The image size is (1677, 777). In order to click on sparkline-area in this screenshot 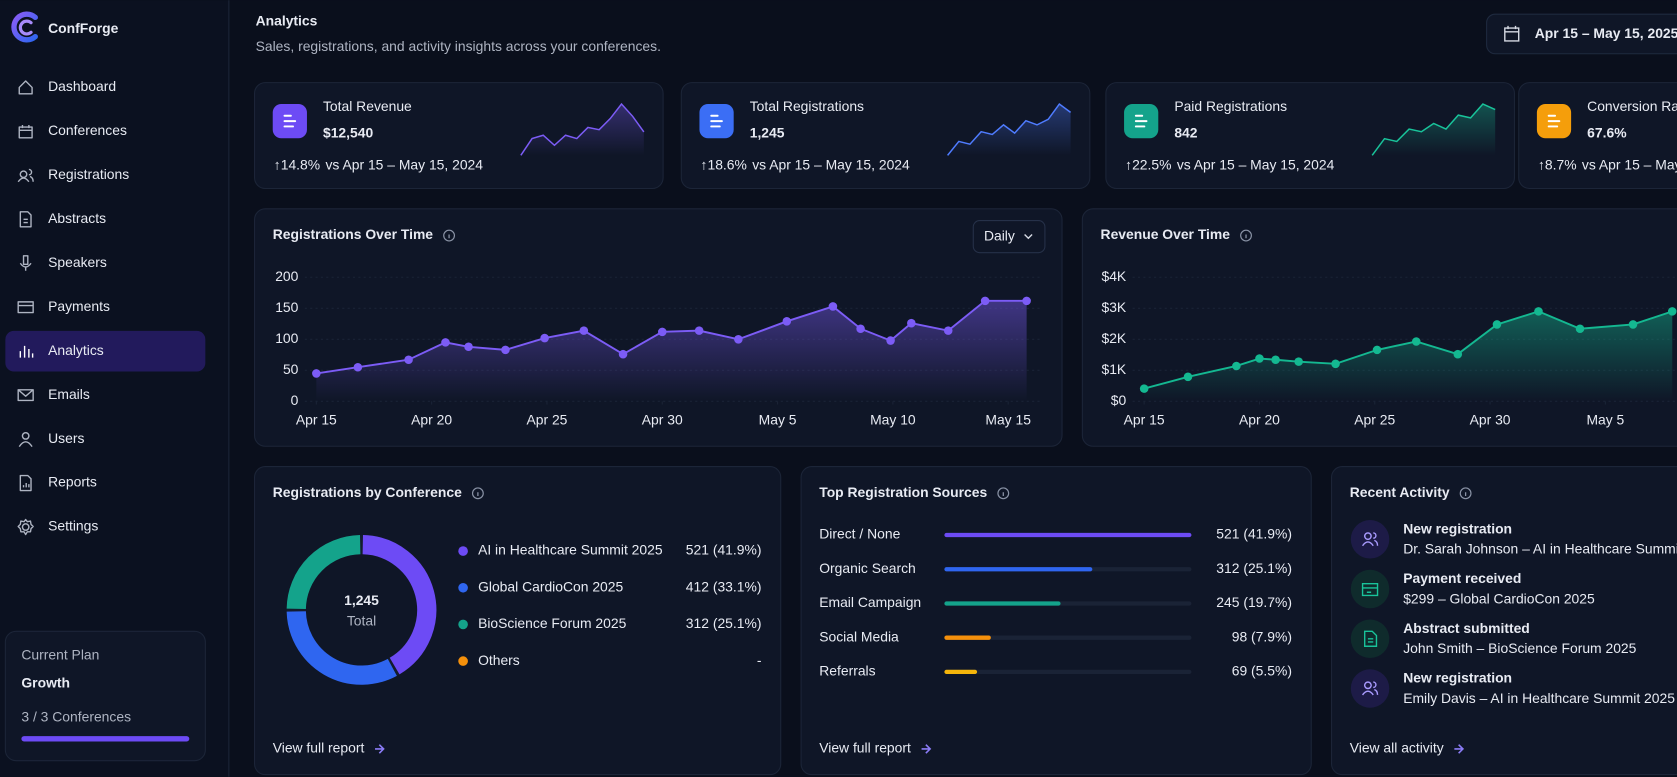, I will do `click(582, 130)`.